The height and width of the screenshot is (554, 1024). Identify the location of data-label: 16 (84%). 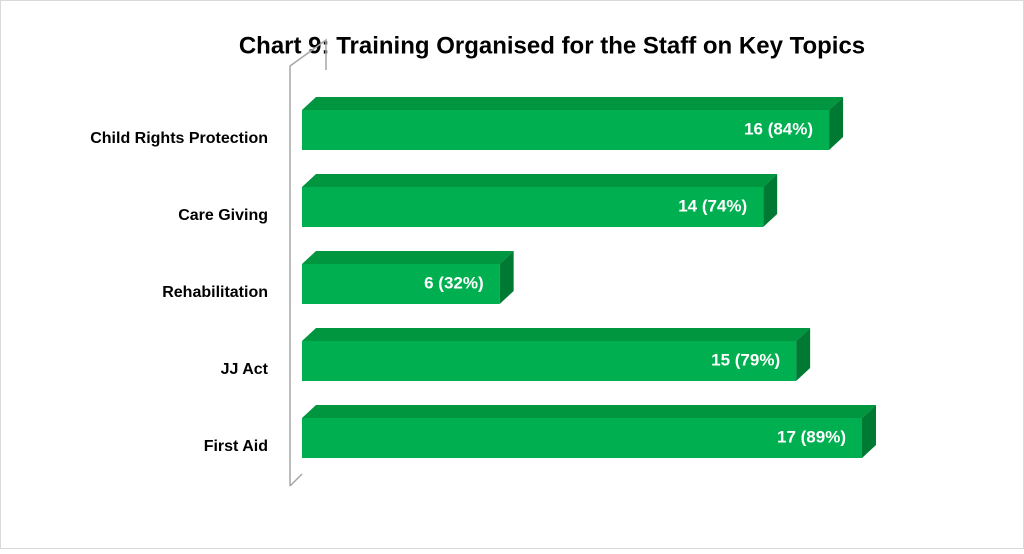
(778, 128).